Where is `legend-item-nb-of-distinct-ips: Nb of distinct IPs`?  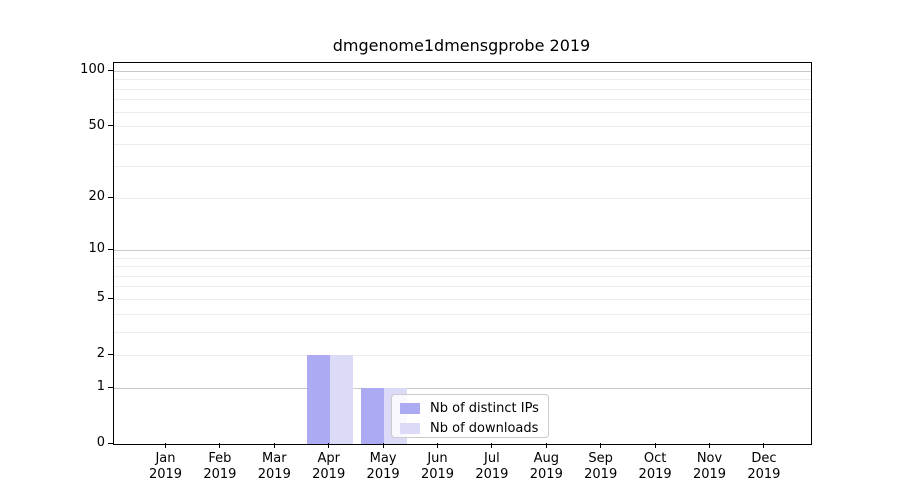 legend-item-nb-of-distinct-ips: Nb of distinct IPs is located at coordinates (470, 408).